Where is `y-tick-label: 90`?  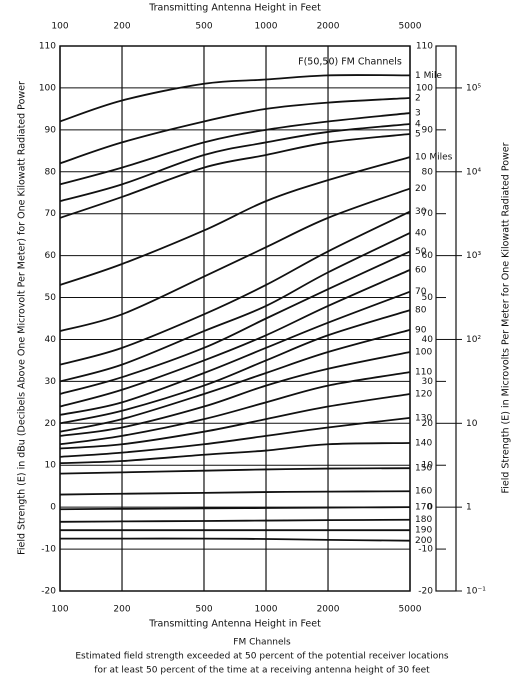 y-tick-label: 90 is located at coordinates (51, 130).